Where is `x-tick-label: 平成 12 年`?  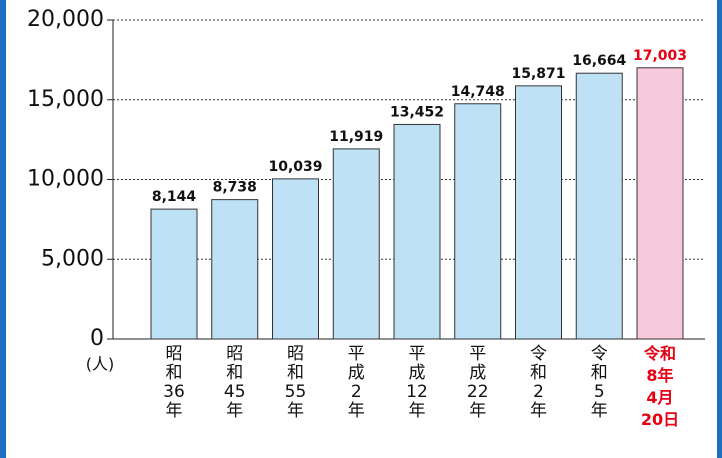
x-tick-label: 平成 12 年 is located at coordinates (417, 382).